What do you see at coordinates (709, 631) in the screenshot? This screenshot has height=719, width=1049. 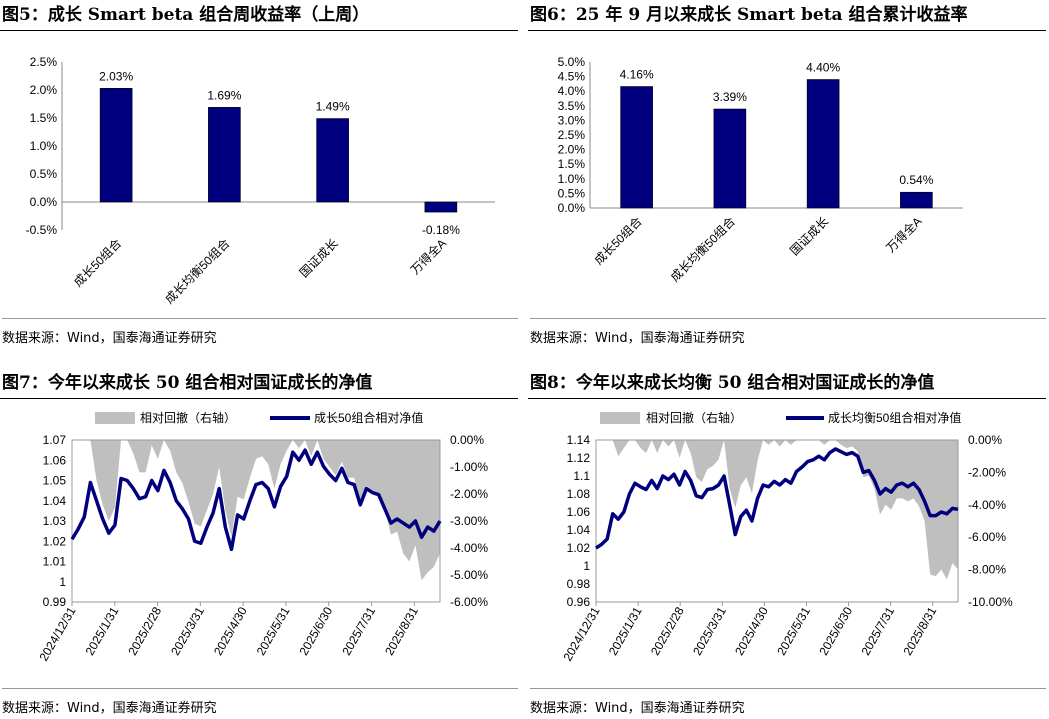 I see `x-tick-label: 2025/3/31` at bounding box center [709, 631].